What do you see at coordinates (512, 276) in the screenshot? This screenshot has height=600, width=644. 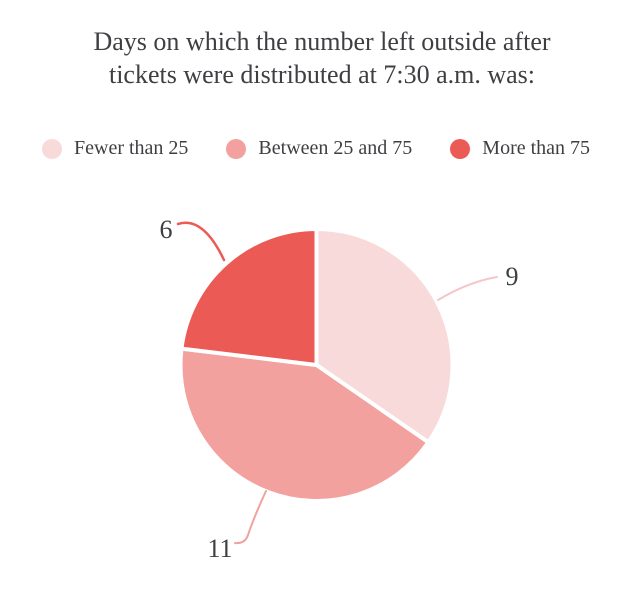 I see `value-label-fewer-than-25: 9` at bounding box center [512, 276].